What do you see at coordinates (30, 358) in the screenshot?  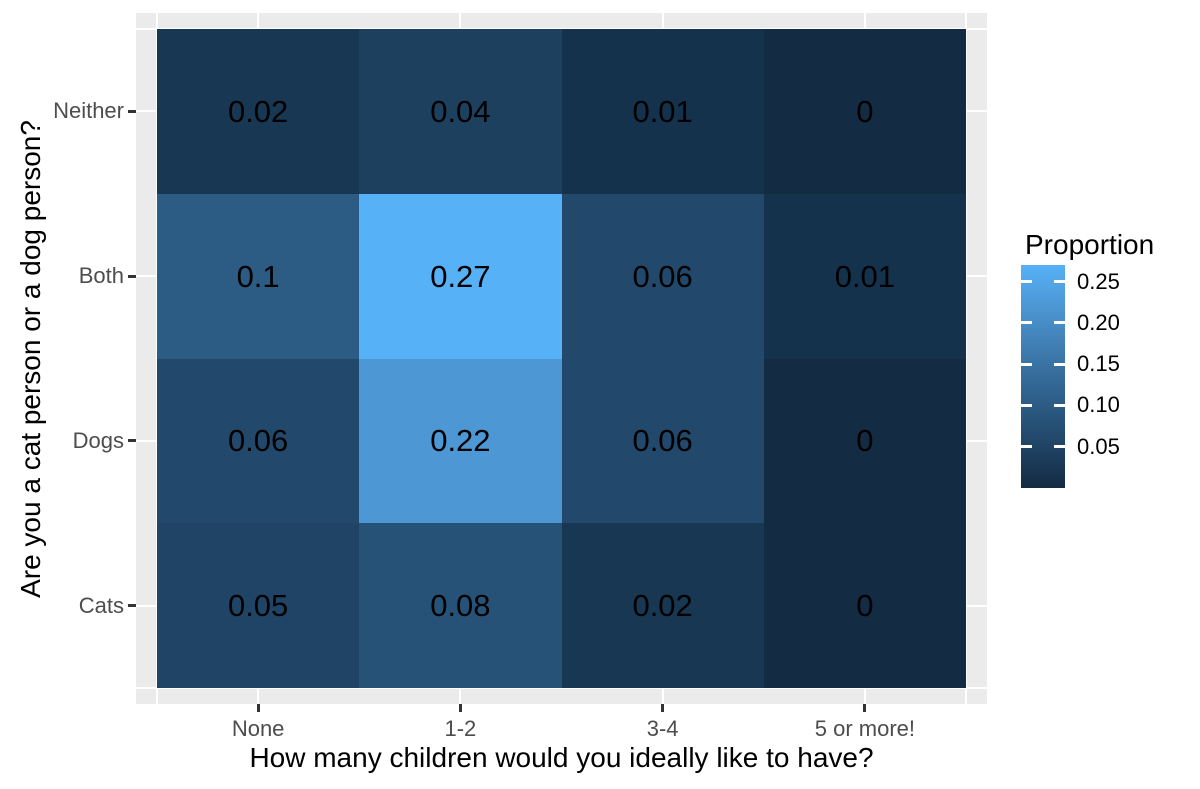 I see `y-axis-title: Are you a cat person or a dog person?` at bounding box center [30, 358].